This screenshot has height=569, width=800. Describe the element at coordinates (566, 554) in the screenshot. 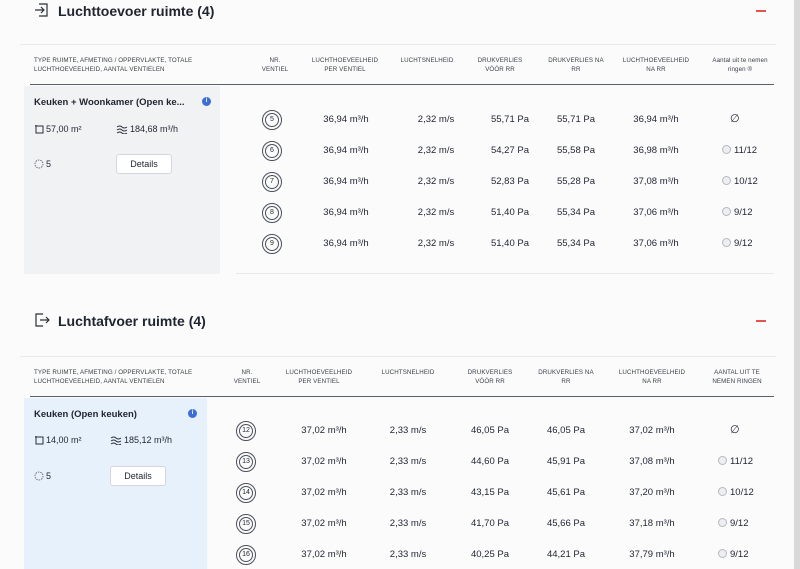

I see `cell-loss-after: 44,21 Pa` at that location.